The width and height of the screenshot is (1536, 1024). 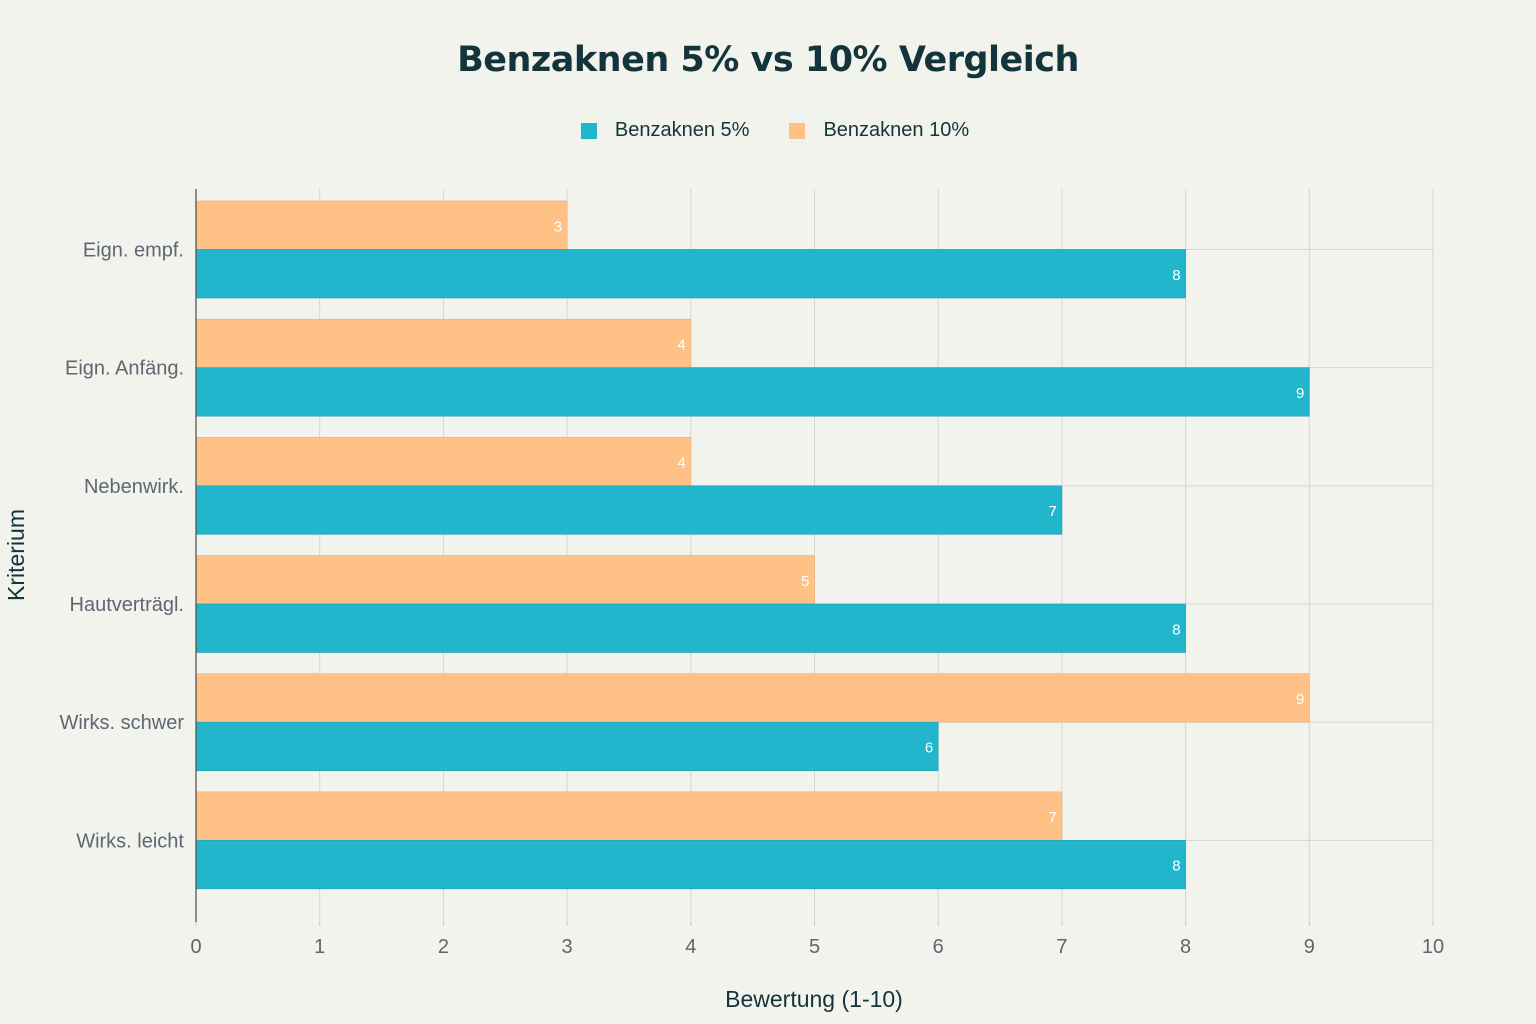 What do you see at coordinates (814, 947) in the screenshot?
I see `x-tick-label: 5` at bounding box center [814, 947].